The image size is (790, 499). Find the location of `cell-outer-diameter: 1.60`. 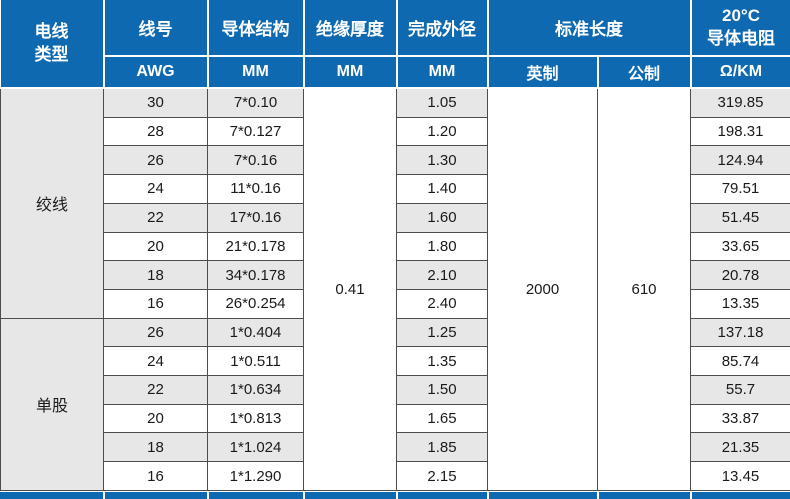

cell-outer-diameter: 1.60 is located at coordinates (442, 217).